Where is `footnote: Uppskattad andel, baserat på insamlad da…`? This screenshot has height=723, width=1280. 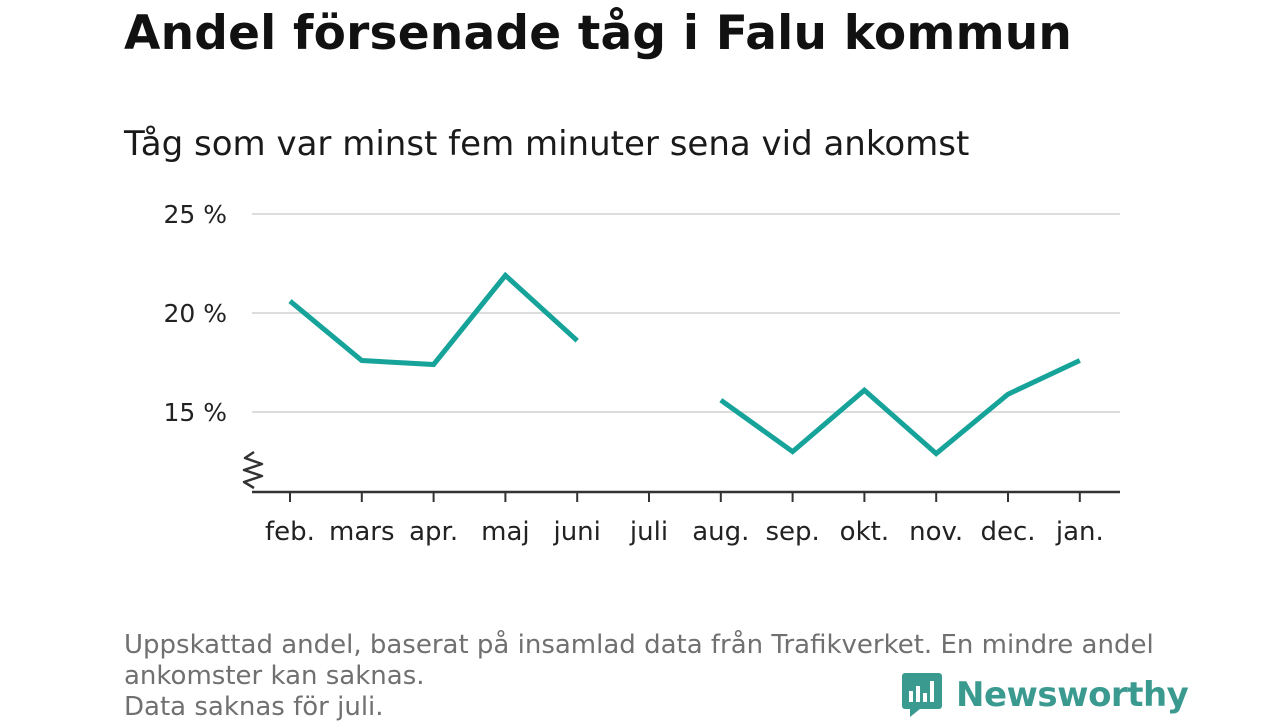
footnote: Uppskattad andel, baserat på insamlad da… is located at coordinates (644, 676).